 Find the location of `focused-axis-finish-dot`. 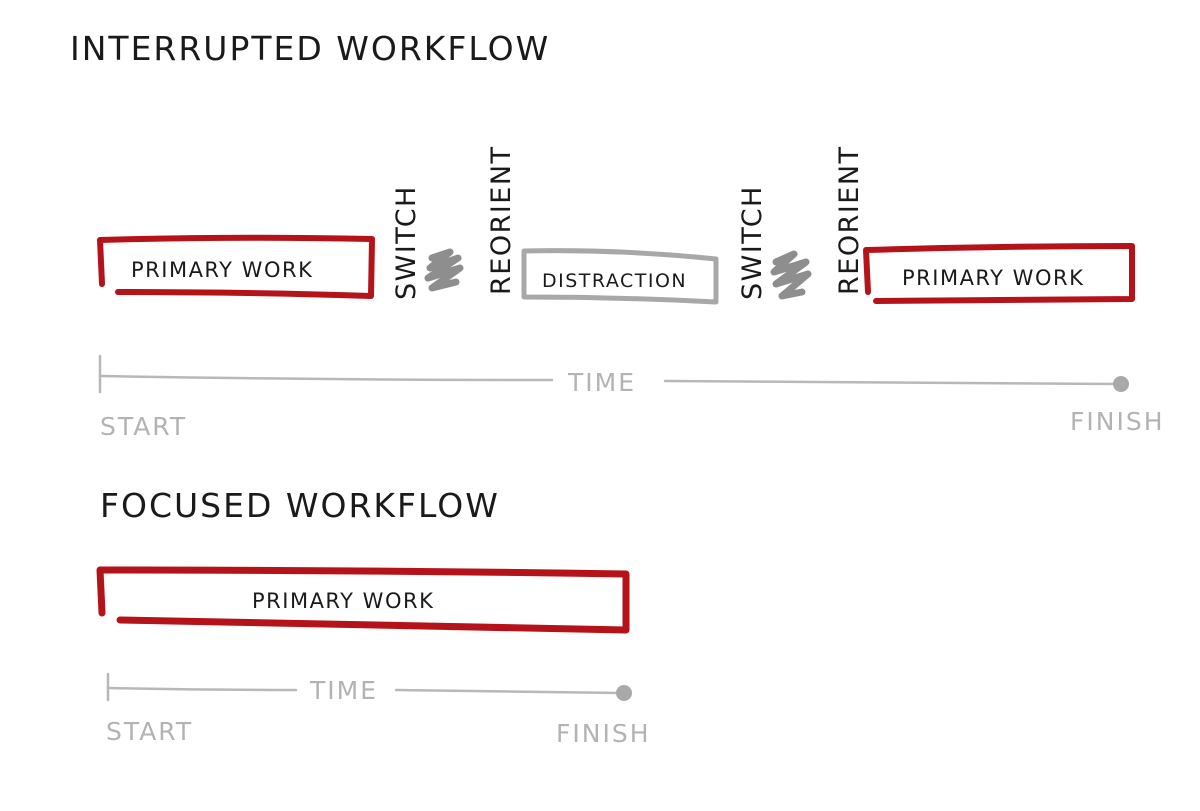

focused-axis-finish-dot is located at coordinates (624, 693).